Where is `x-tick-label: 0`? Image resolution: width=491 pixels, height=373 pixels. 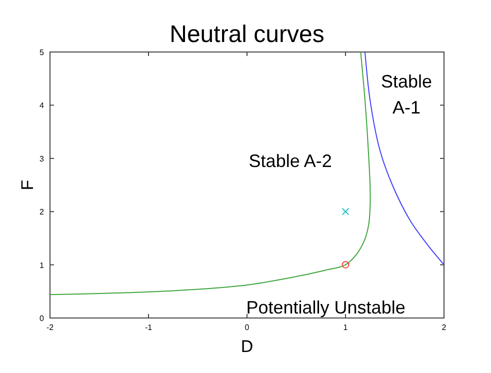 x-tick-label: 0 is located at coordinates (247, 327).